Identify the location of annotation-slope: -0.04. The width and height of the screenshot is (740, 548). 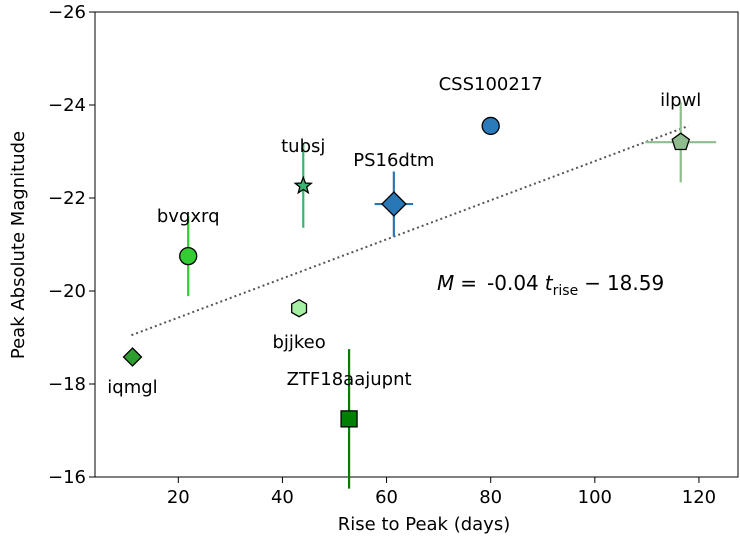
(513, 283).